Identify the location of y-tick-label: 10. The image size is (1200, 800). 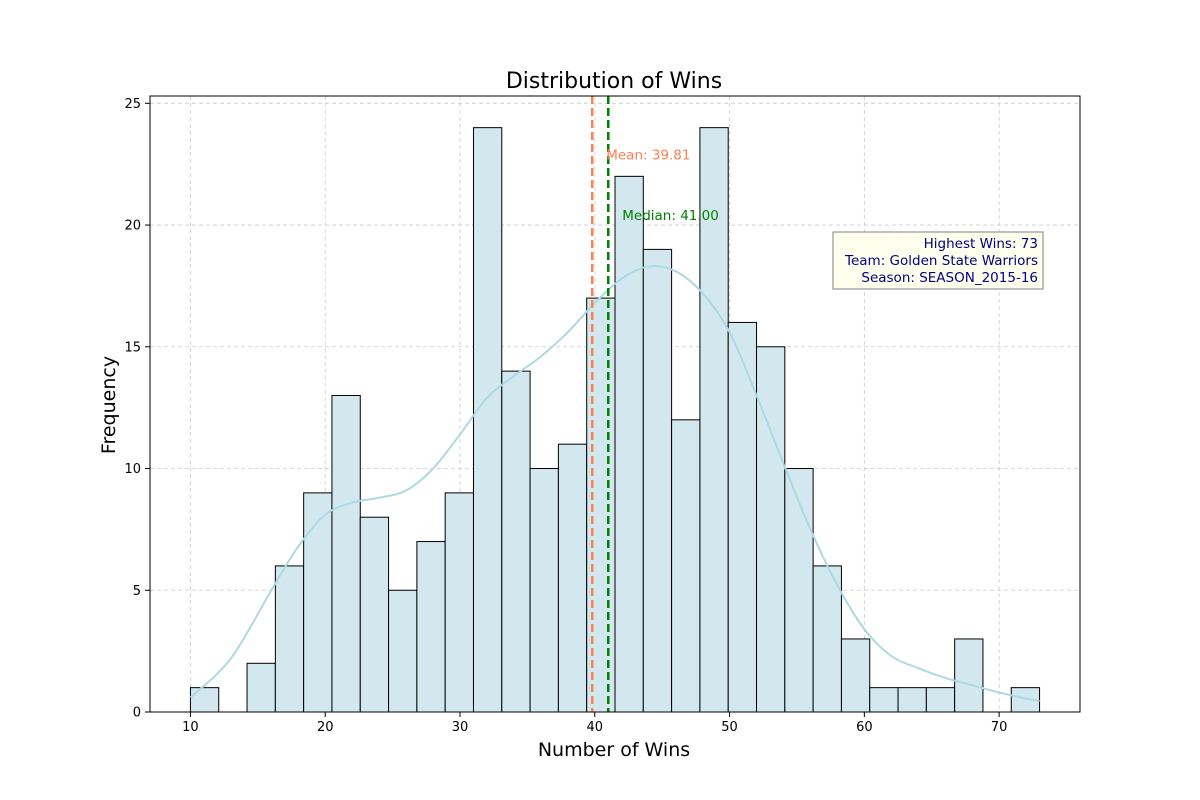
(132, 469).